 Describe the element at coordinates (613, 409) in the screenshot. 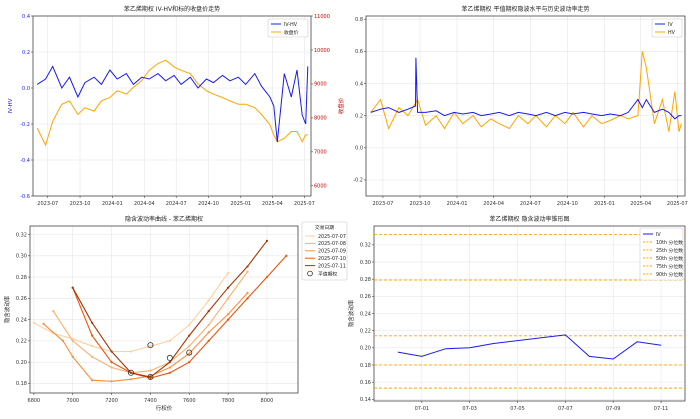

I see `x-tick-label: 07-09` at that location.